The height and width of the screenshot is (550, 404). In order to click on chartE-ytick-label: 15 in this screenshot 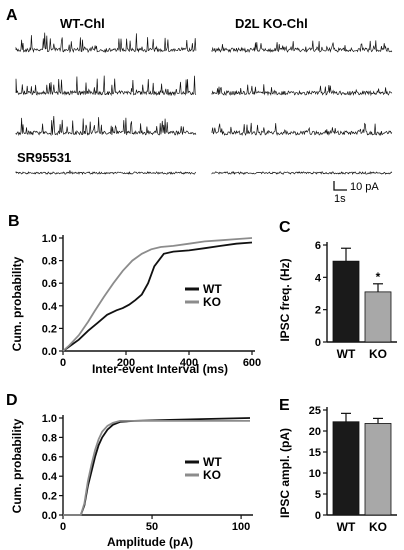, I will do `click(315, 453)`.